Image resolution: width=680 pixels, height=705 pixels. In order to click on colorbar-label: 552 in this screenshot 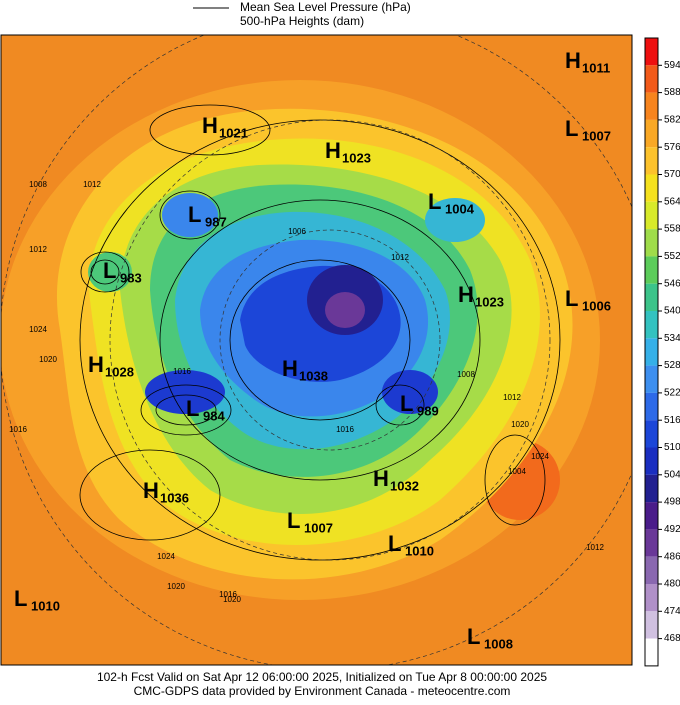, I will do `click(672, 256)`.